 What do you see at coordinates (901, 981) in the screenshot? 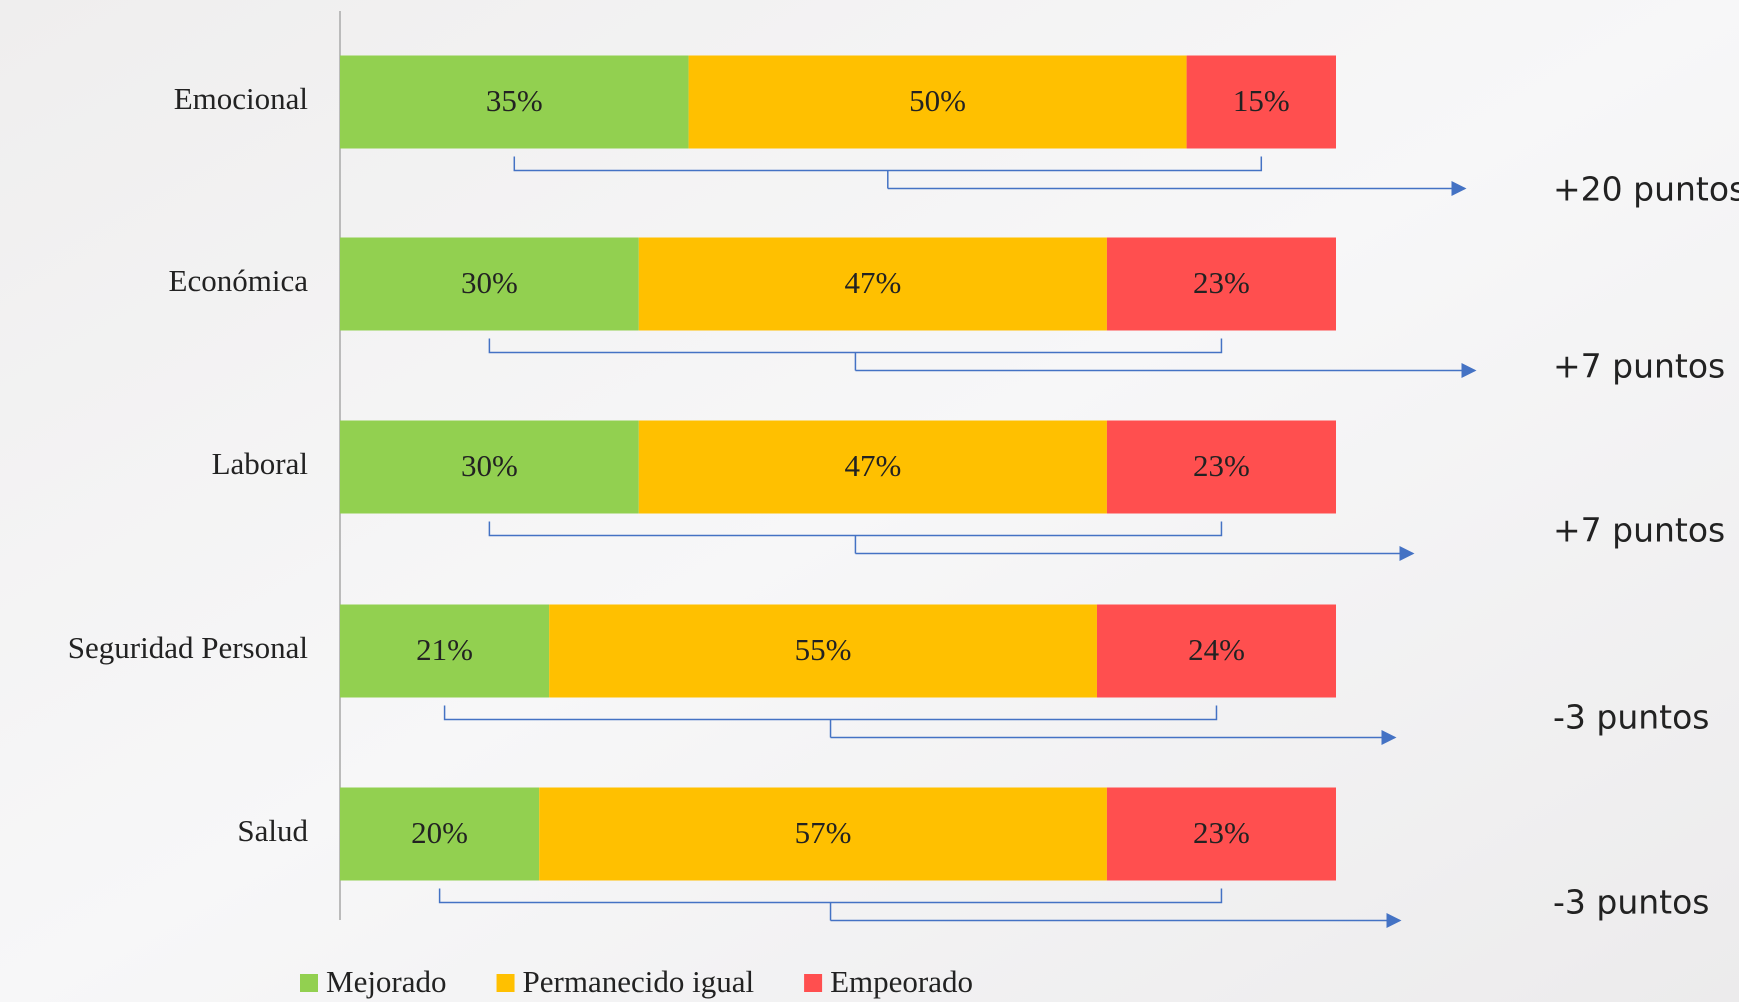
I see `legend-label: Empeorado` at bounding box center [901, 981].